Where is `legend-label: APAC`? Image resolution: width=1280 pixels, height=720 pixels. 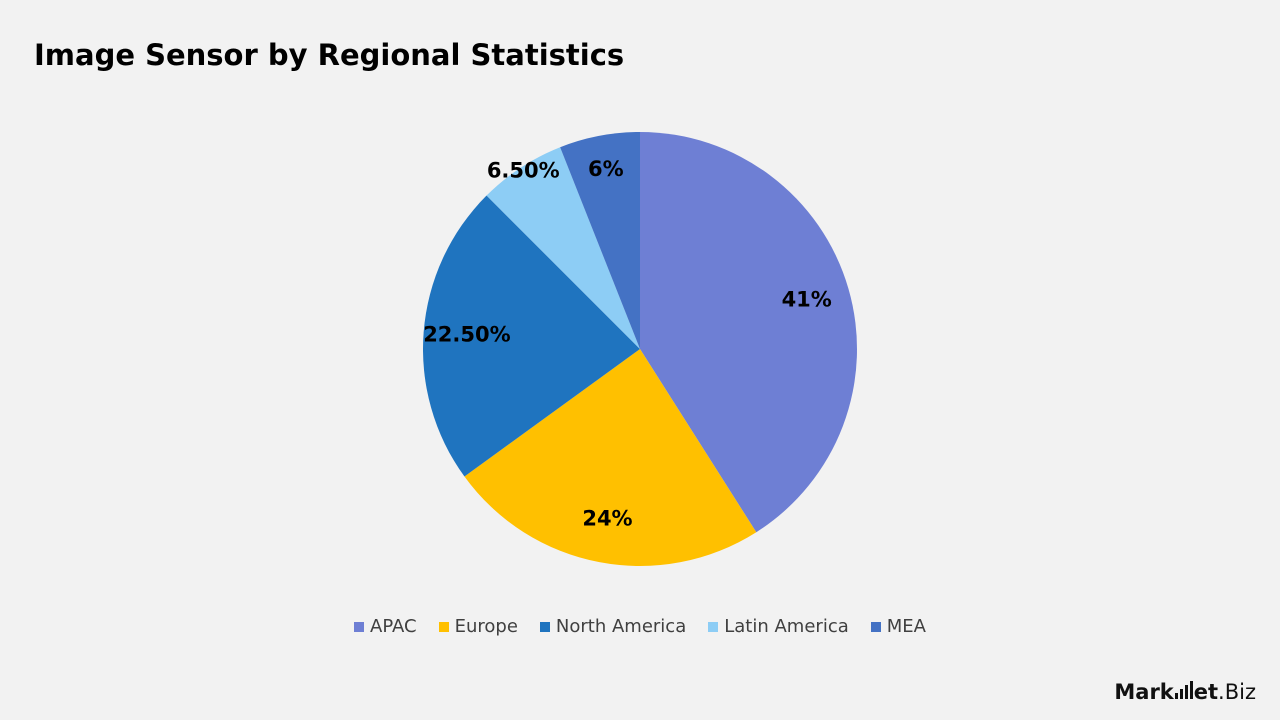
legend-label: APAC is located at coordinates (393, 626).